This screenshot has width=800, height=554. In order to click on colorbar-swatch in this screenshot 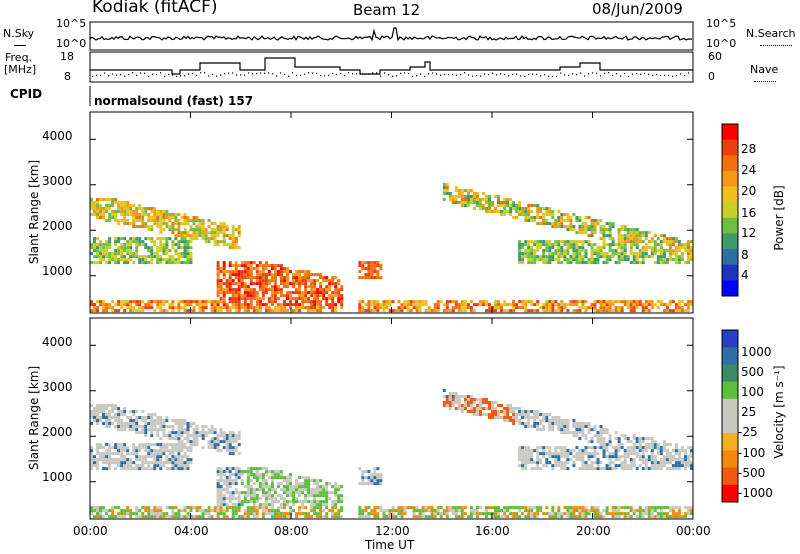, I will do `click(730, 288)`.